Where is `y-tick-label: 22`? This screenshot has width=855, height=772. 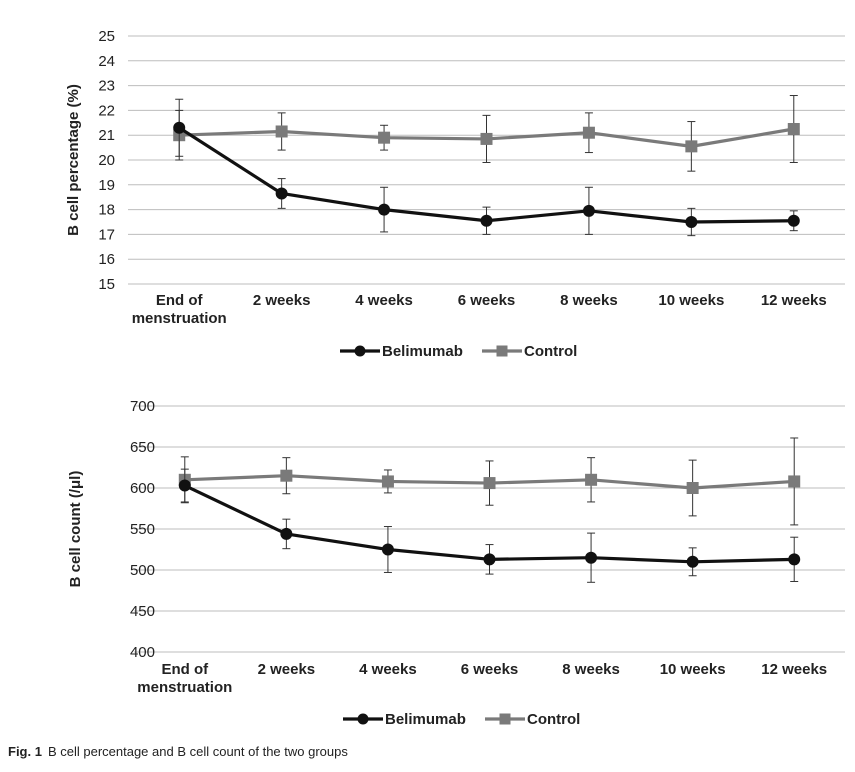
y-tick-label: 22 is located at coordinates (106, 110).